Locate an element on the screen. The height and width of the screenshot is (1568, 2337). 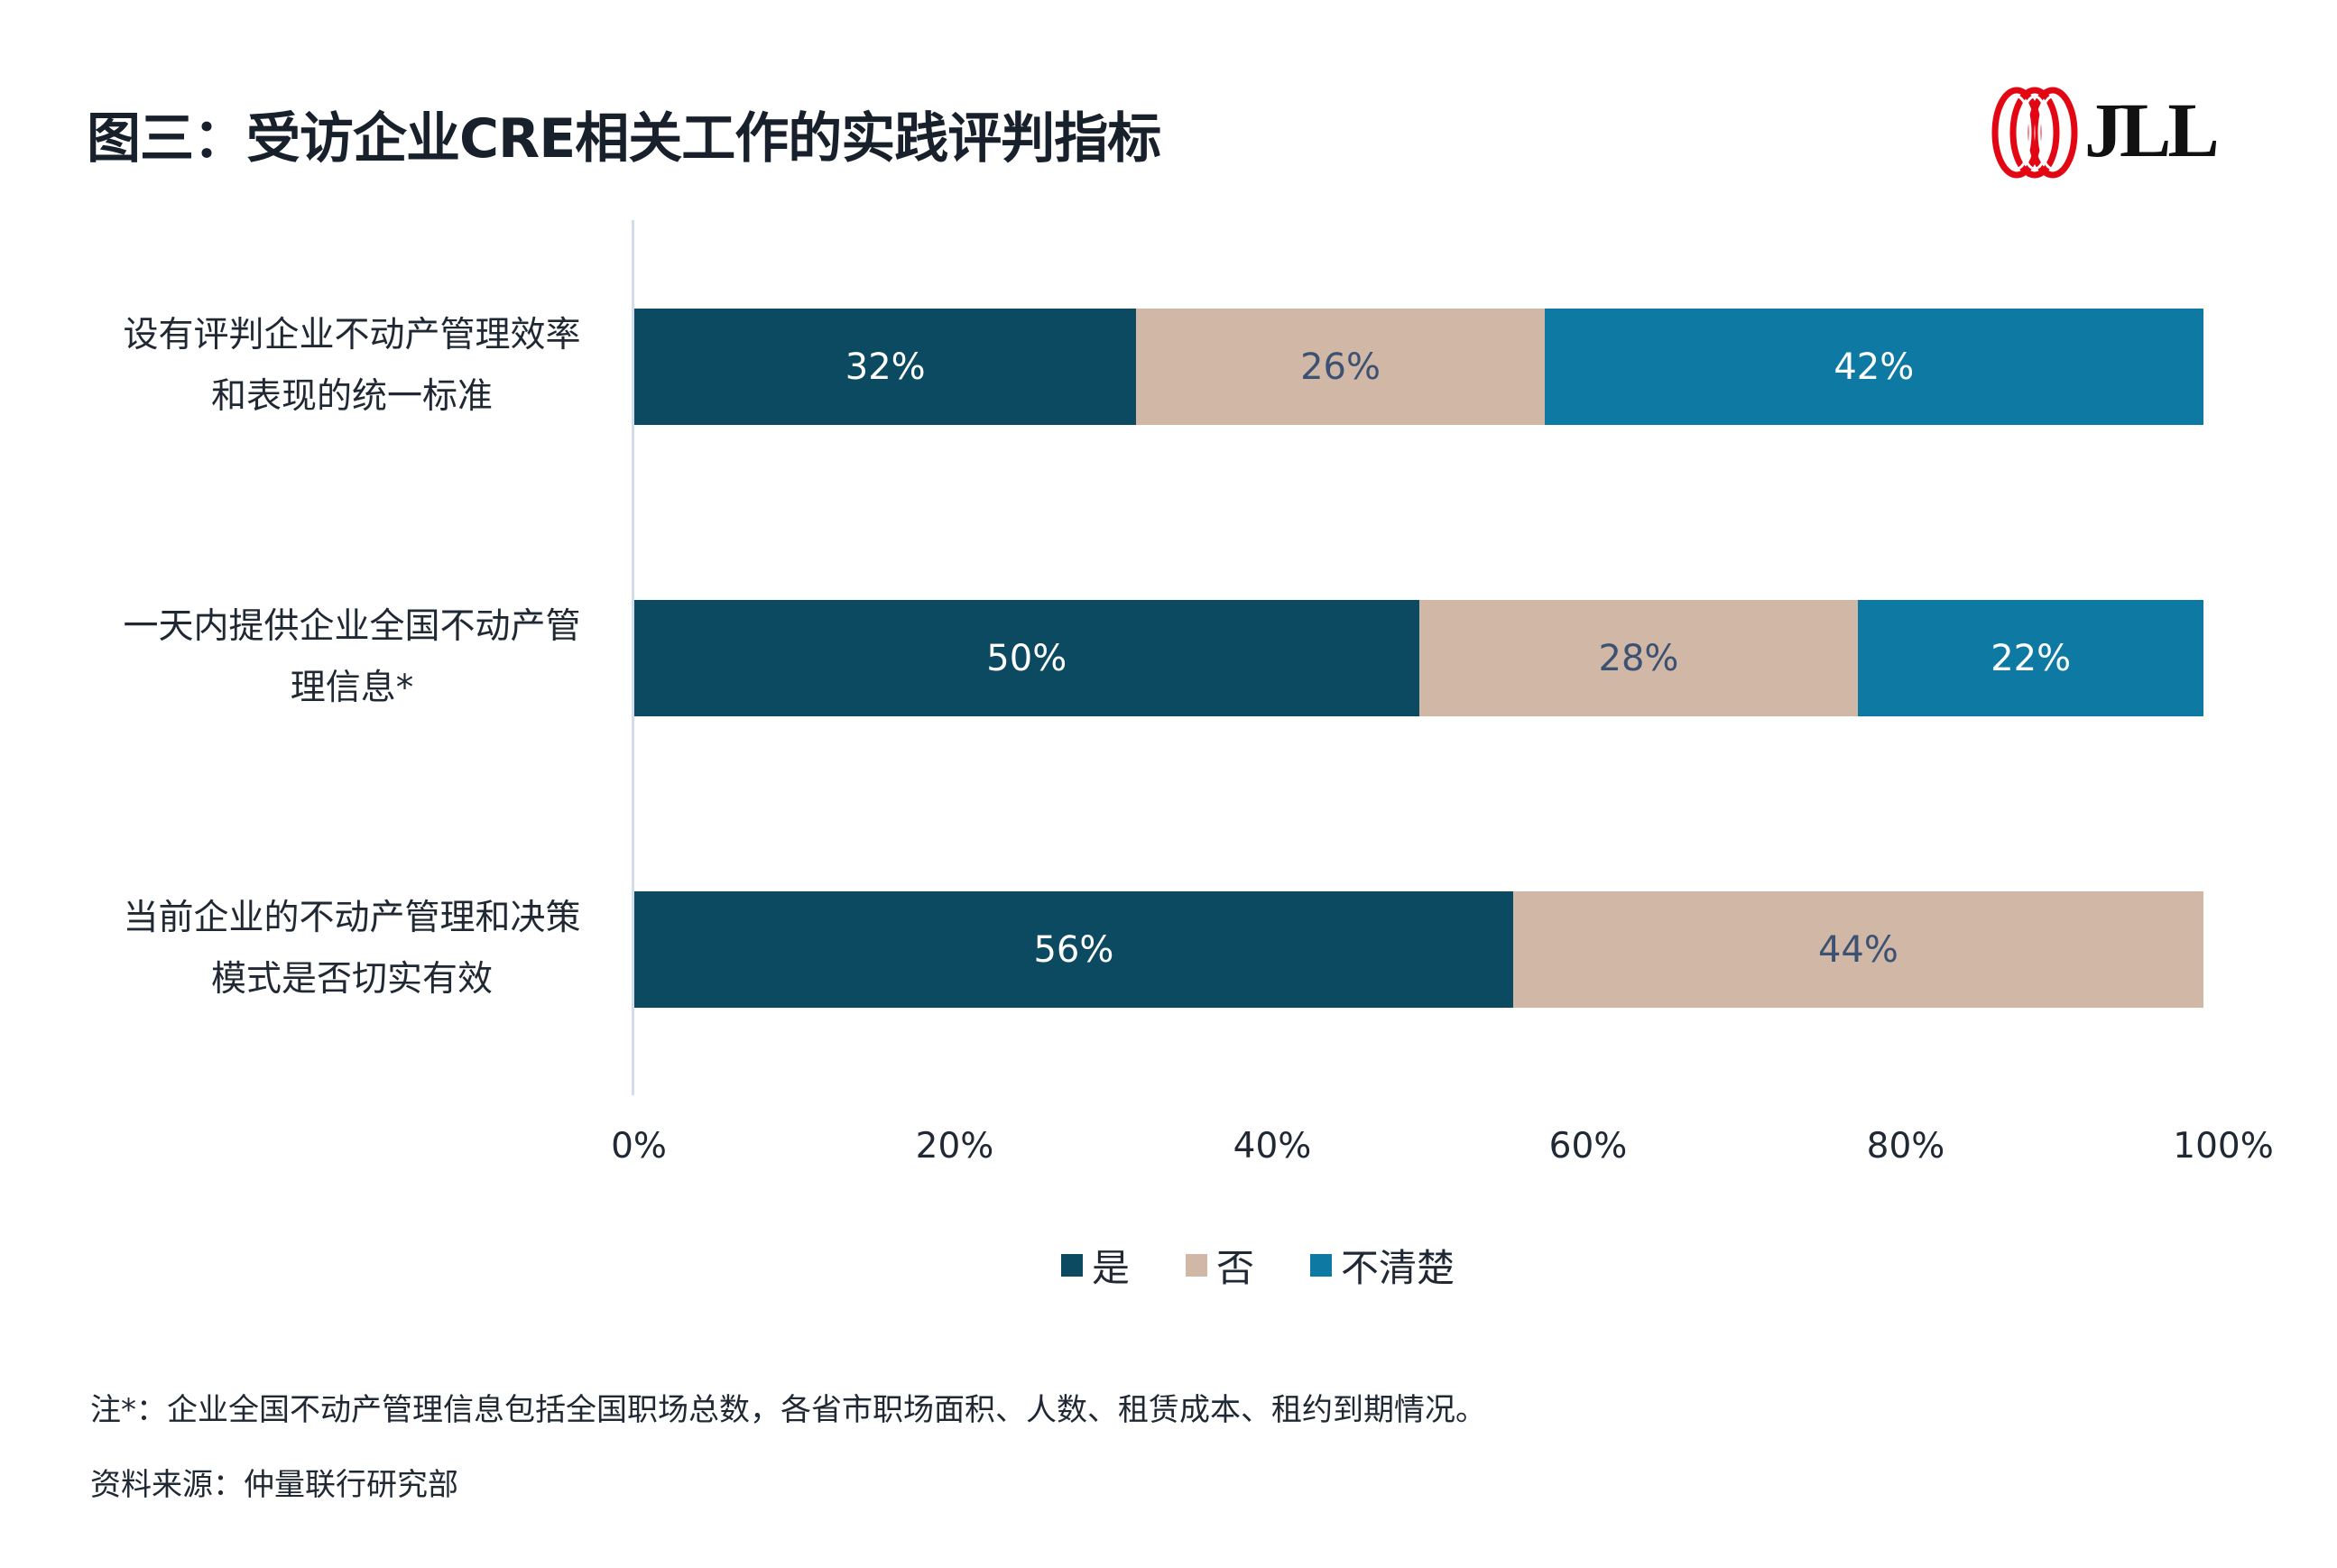
legend-item-unclear: 不清楚 is located at coordinates (1382, 1265).